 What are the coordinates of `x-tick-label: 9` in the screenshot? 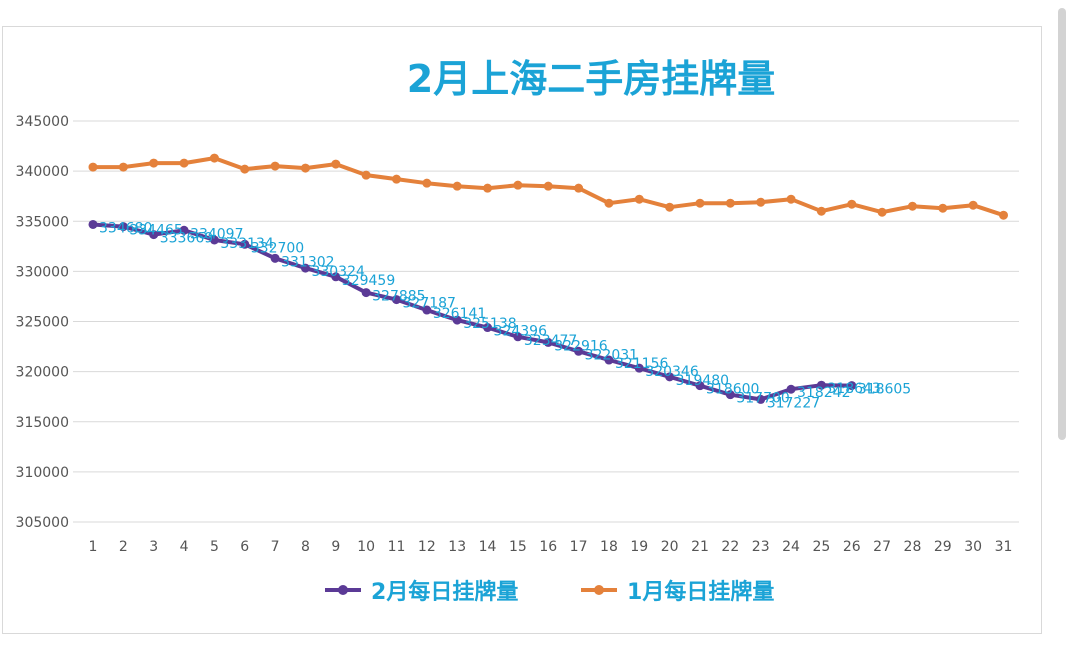 It's located at (335, 547).